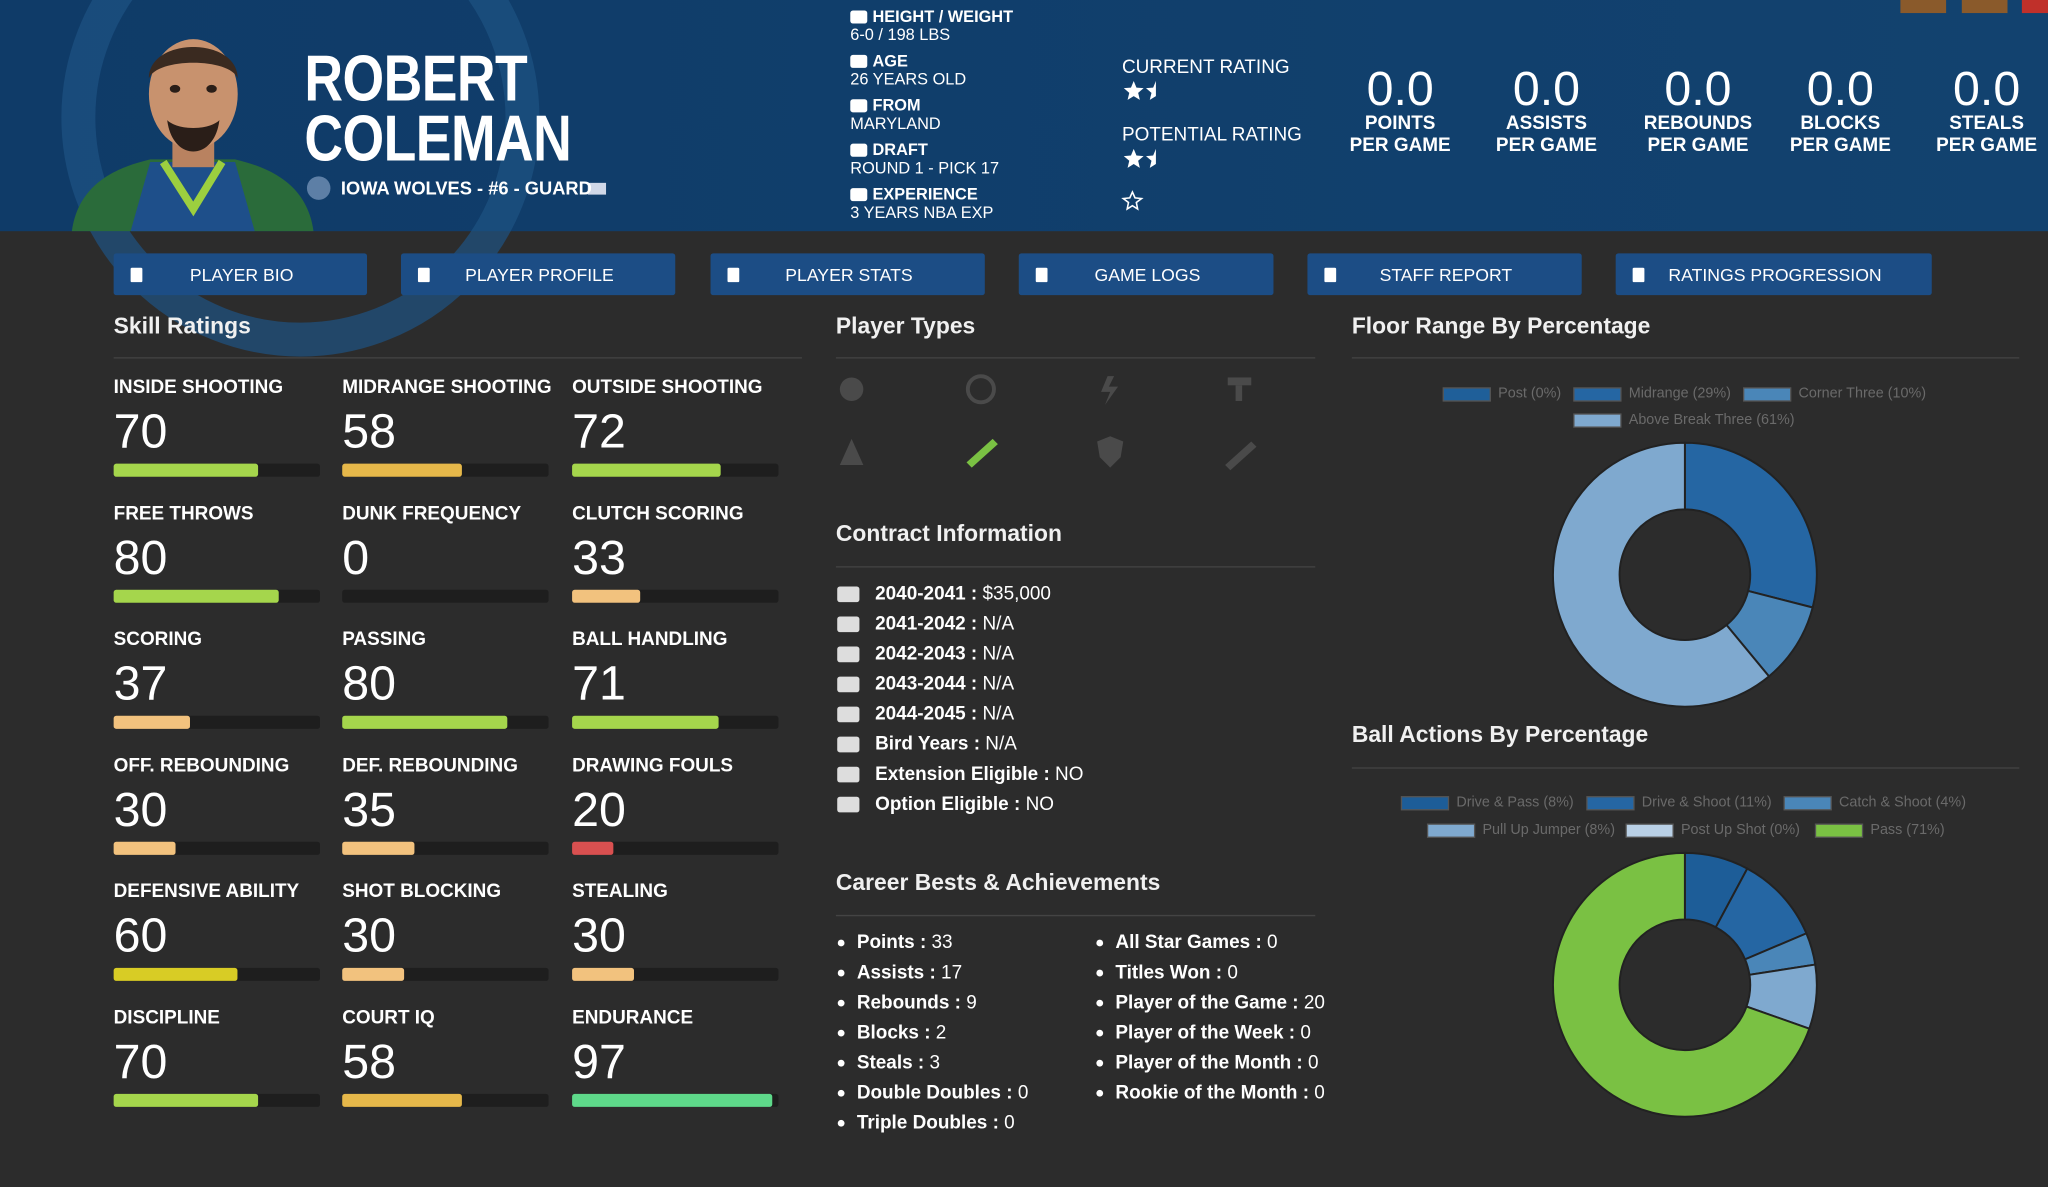 This screenshot has width=2048, height=1187. Describe the element at coordinates (1191, 943) in the screenshot. I see `career-label: All Star Games` at that location.